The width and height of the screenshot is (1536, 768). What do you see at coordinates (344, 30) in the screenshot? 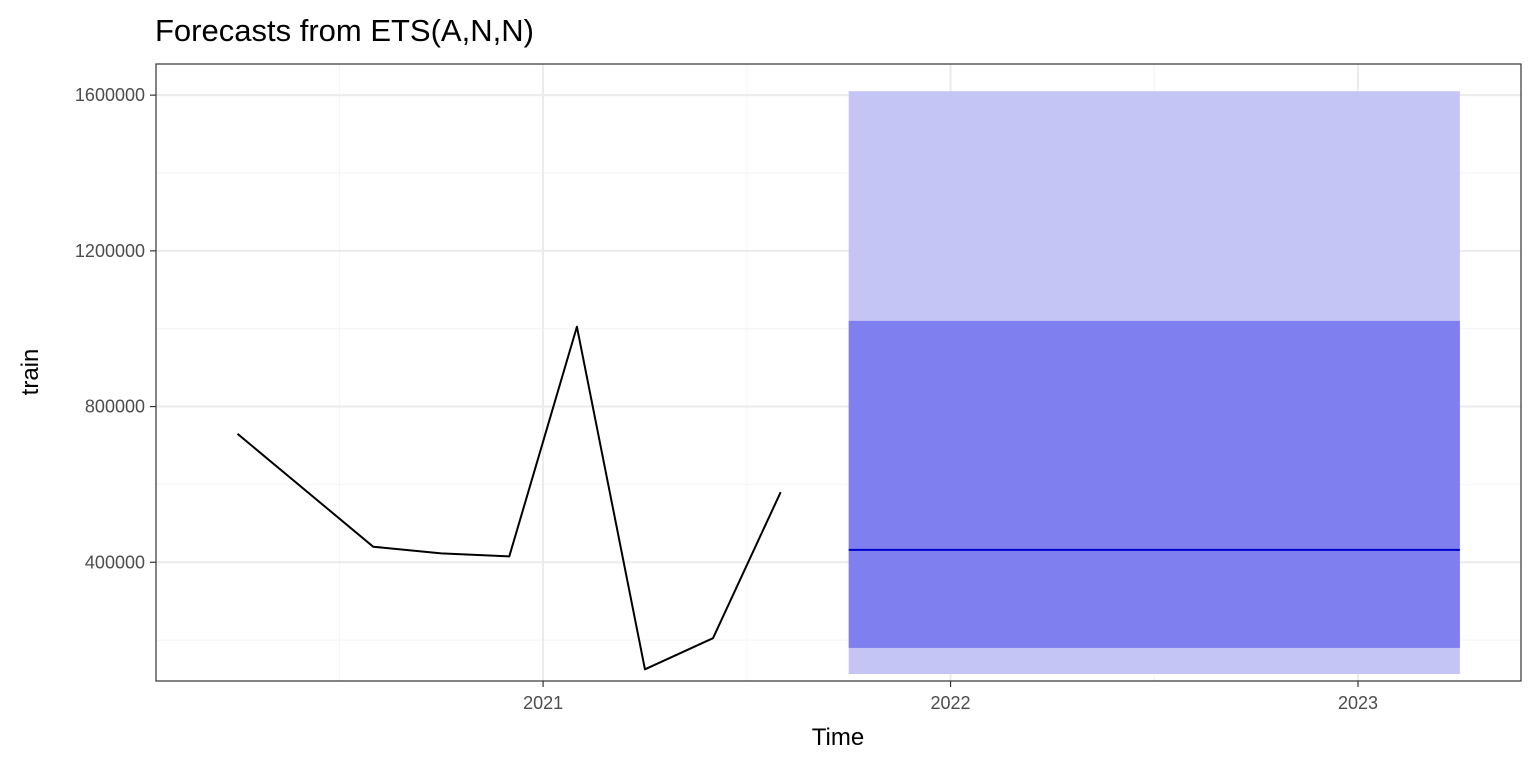
I see `chart-title: Forecasts from ETS(A,N,N)` at bounding box center [344, 30].